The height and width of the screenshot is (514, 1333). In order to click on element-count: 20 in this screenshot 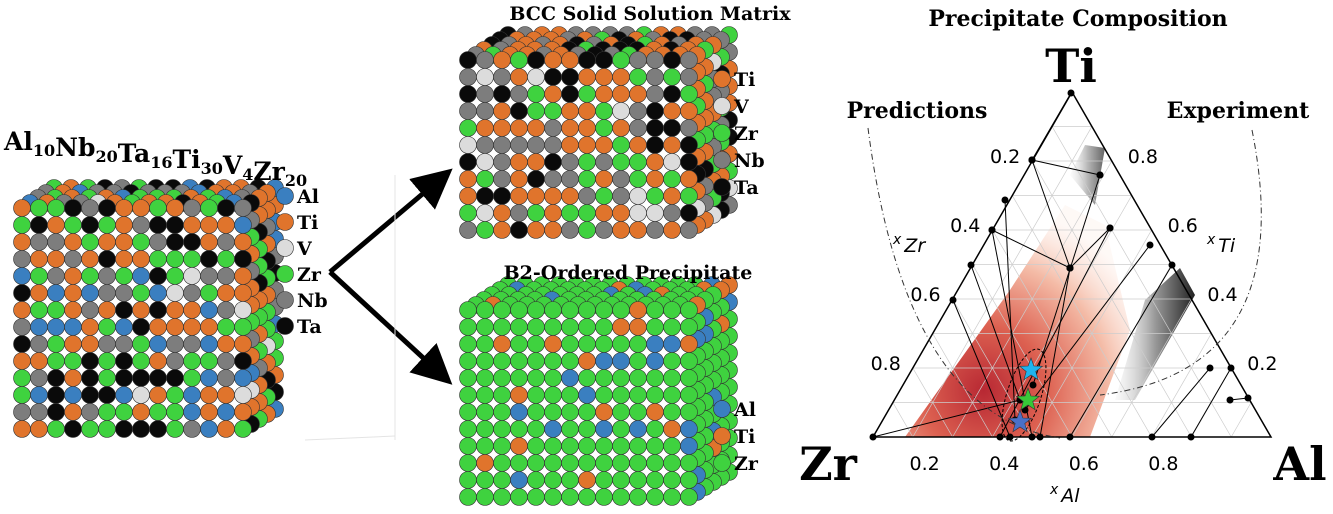, I will do `click(107, 156)`.